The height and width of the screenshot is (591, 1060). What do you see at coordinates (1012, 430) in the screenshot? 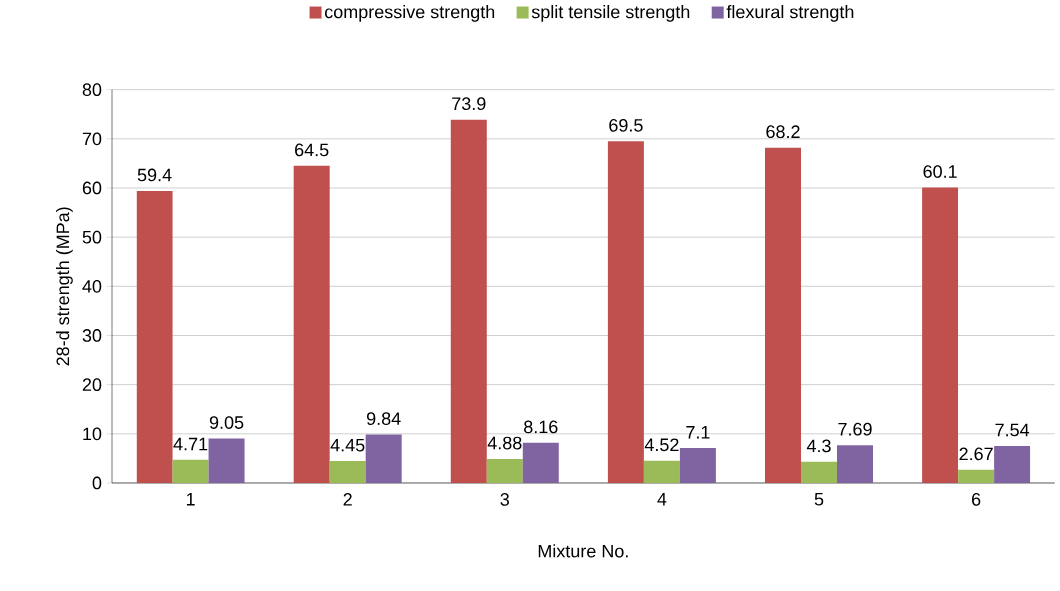
I see `data-label: 7.54` at bounding box center [1012, 430].